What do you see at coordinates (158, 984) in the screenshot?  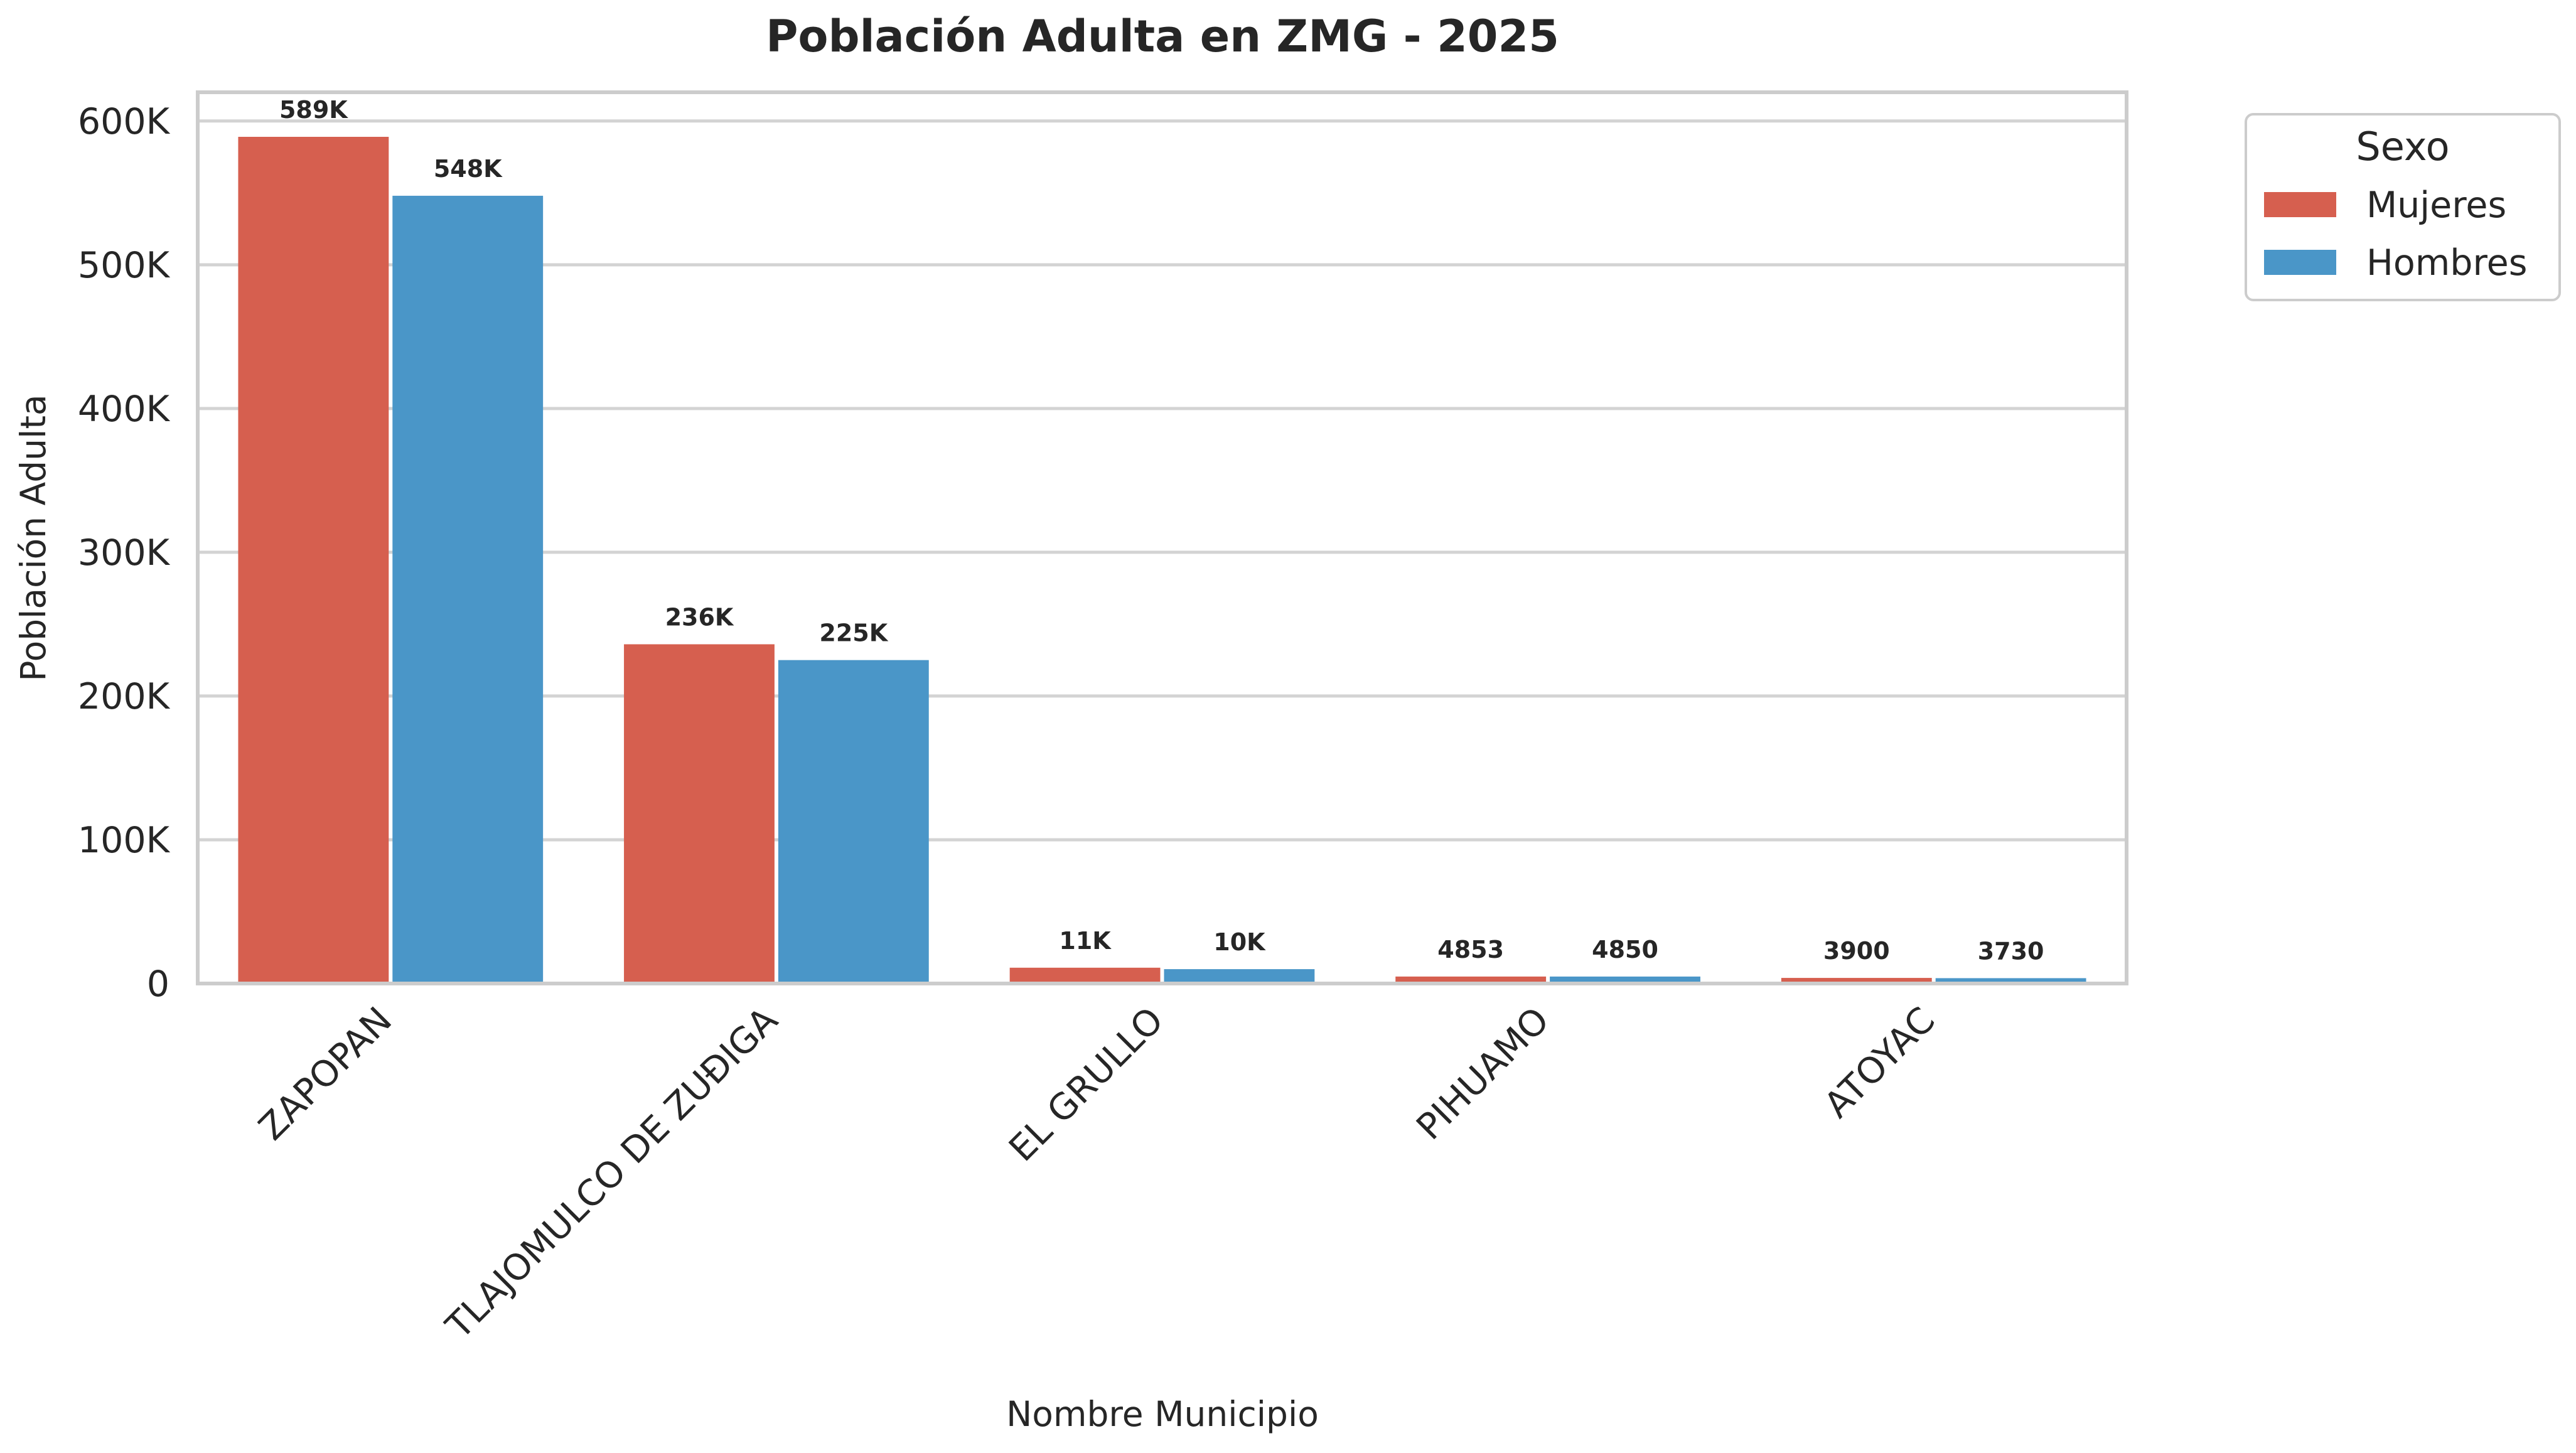 I see `y-tick-label: 0` at bounding box center [158, 984].